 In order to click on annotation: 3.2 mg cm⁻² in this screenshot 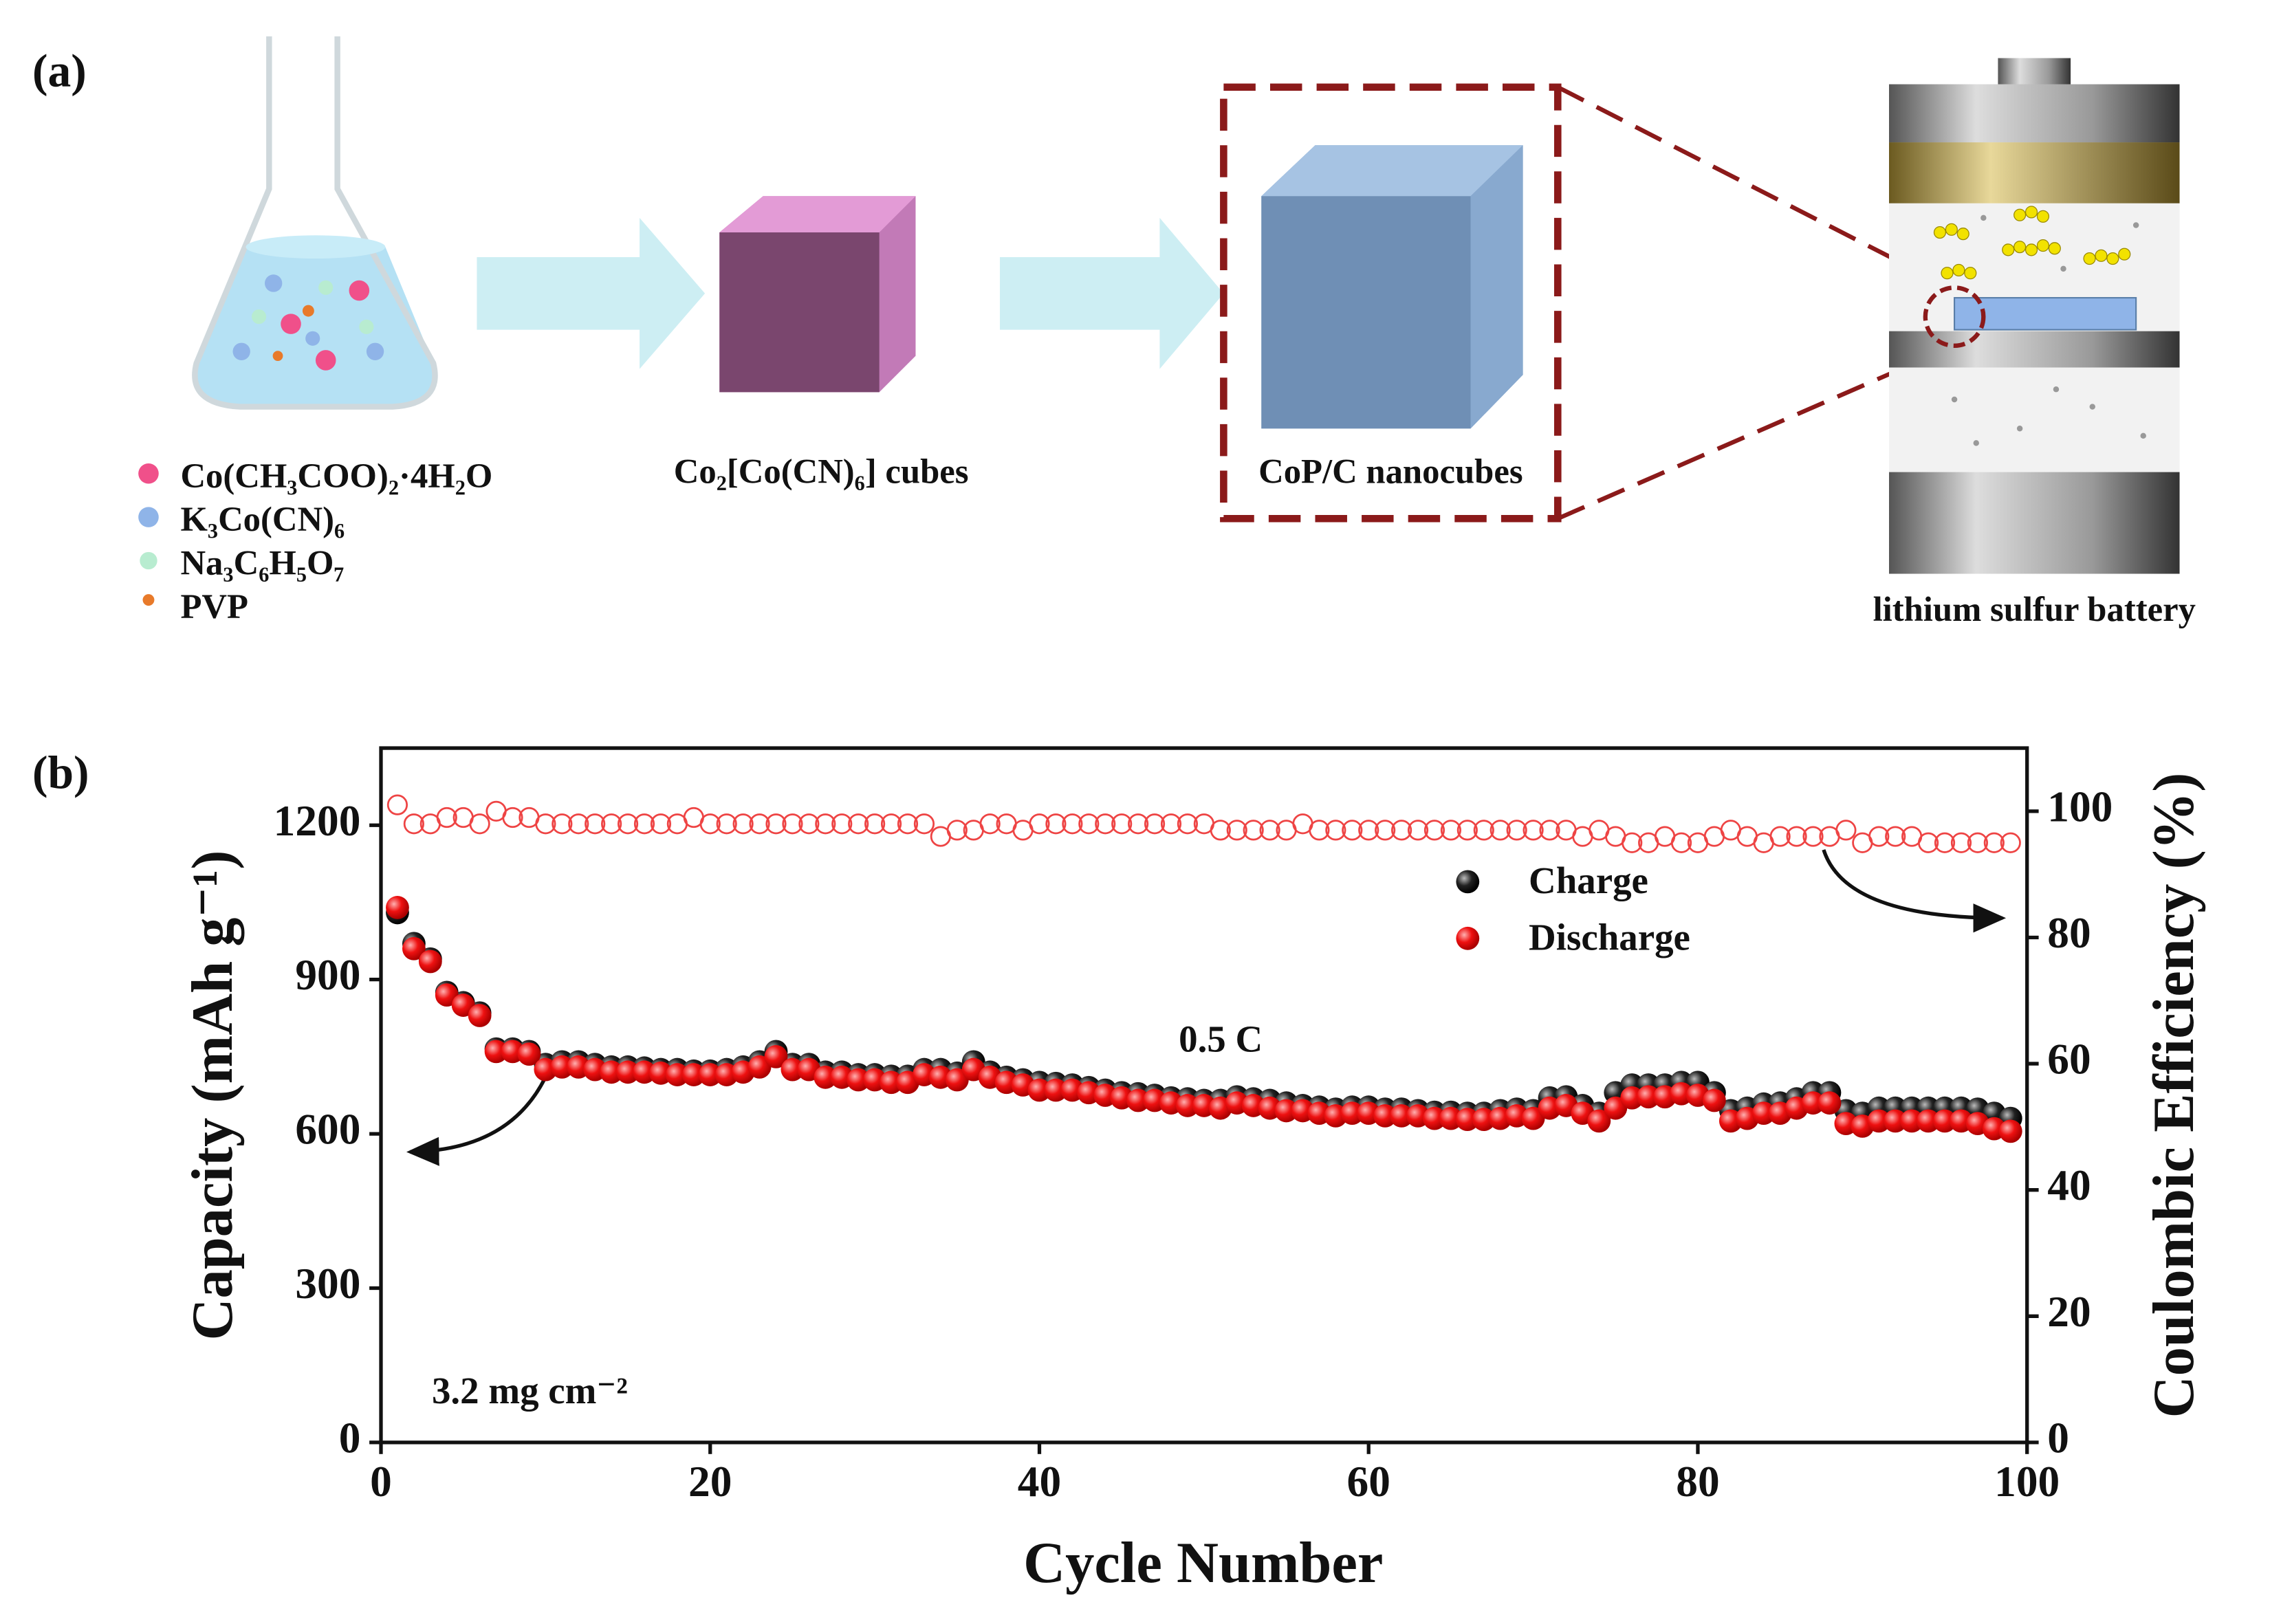, I will do `click(530, 1391)`.